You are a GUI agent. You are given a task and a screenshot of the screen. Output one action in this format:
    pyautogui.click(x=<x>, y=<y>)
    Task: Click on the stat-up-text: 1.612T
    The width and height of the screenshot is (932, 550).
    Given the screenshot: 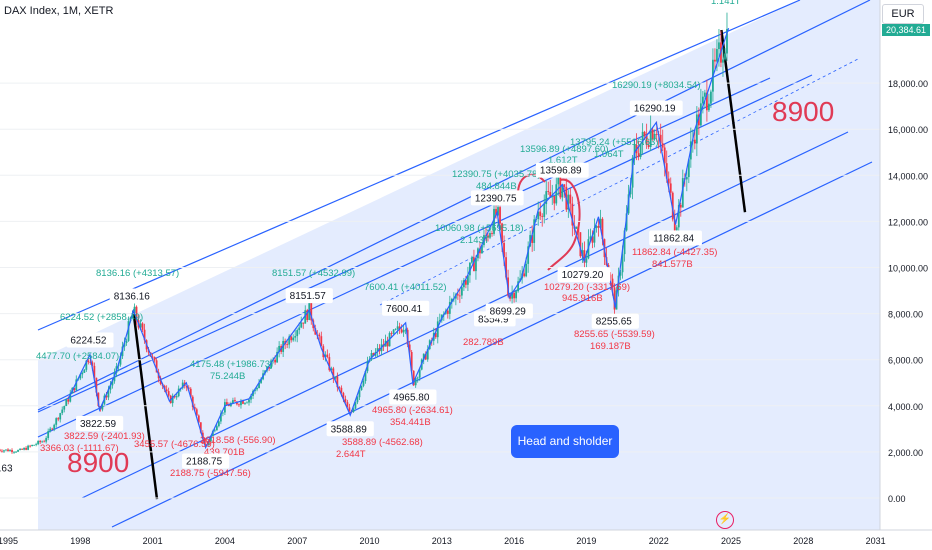 What is the action you would take?
    pyautogui.click(x=563, y=160)
    